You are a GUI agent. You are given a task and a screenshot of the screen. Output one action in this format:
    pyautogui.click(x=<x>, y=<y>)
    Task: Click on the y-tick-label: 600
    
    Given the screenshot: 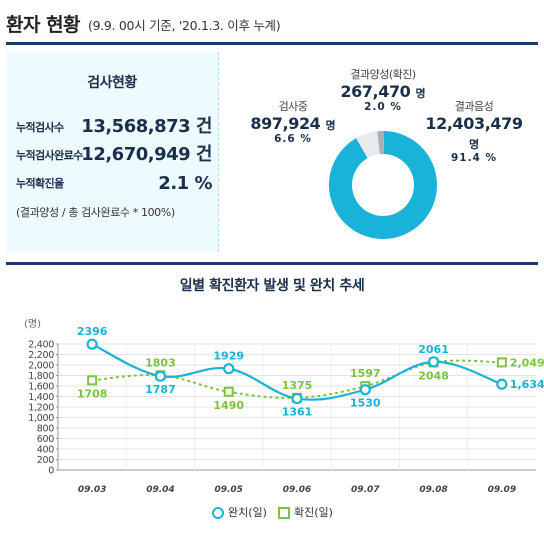 What is the action you would take?
    pyautogui.click(x=45, y=439)
    